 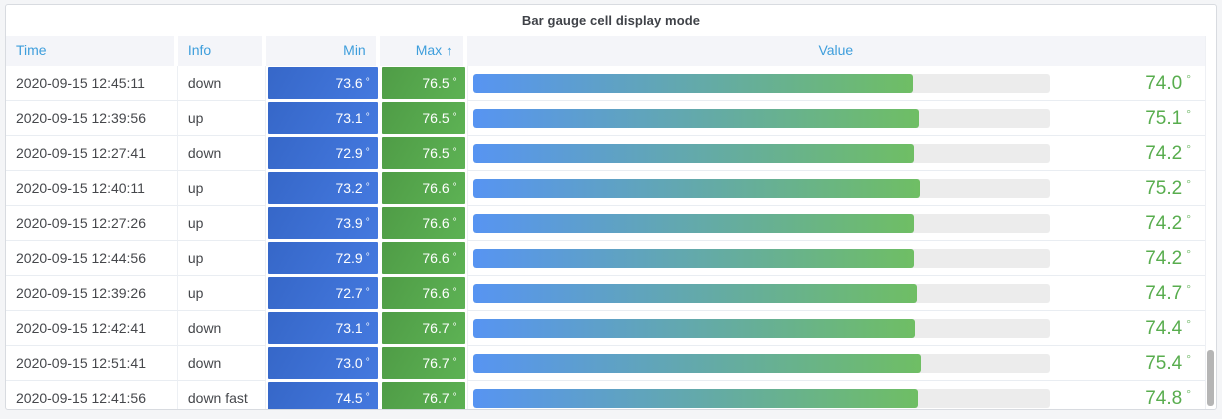 I want to click on table-row: 2020-09-15 12:39:26 up 72.7 ° 76.6 ° 74.7 °, so click(x=605, y=293).